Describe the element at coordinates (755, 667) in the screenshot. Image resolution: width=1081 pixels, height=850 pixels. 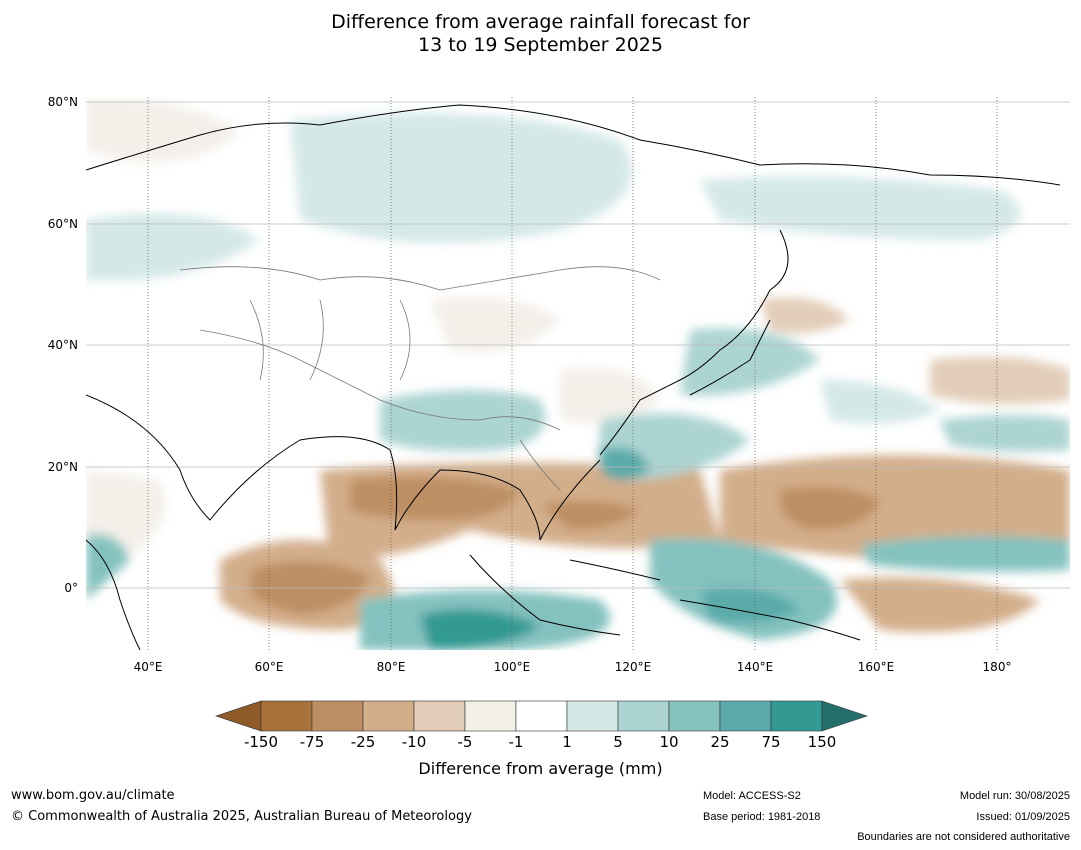
I see `lon-label: 140°E` at that location.